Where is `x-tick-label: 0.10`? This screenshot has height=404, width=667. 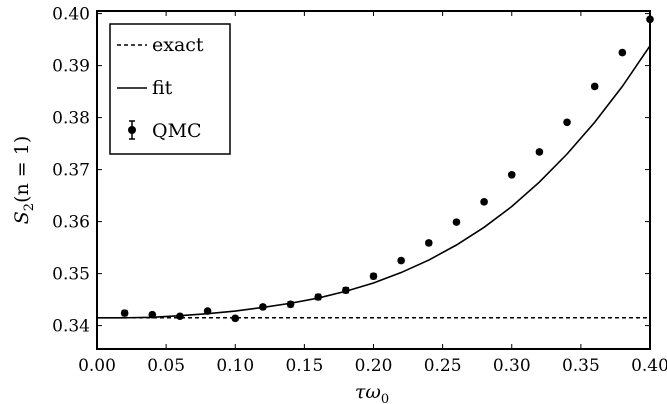 x-tick-label: 0.10 is located at coordinates (235, 366).